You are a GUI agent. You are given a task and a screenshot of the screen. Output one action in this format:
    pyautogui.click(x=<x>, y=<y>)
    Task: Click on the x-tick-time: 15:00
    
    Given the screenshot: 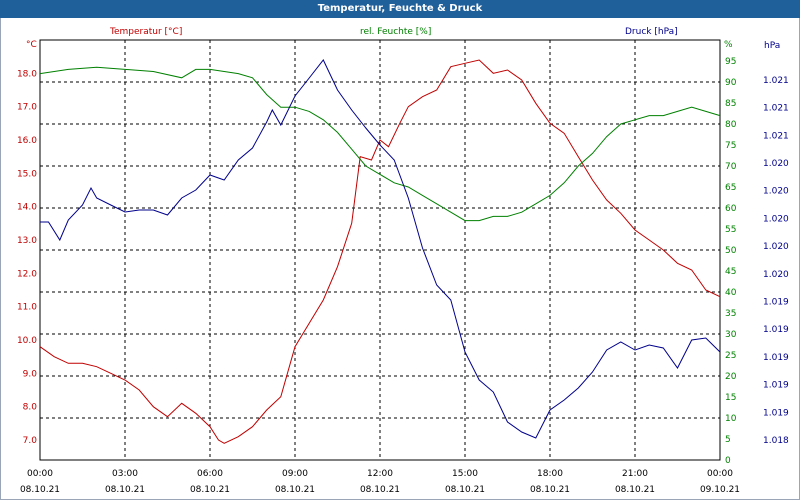 What is the action you would take?
    pyautogui.click(x=465, y=474)
    